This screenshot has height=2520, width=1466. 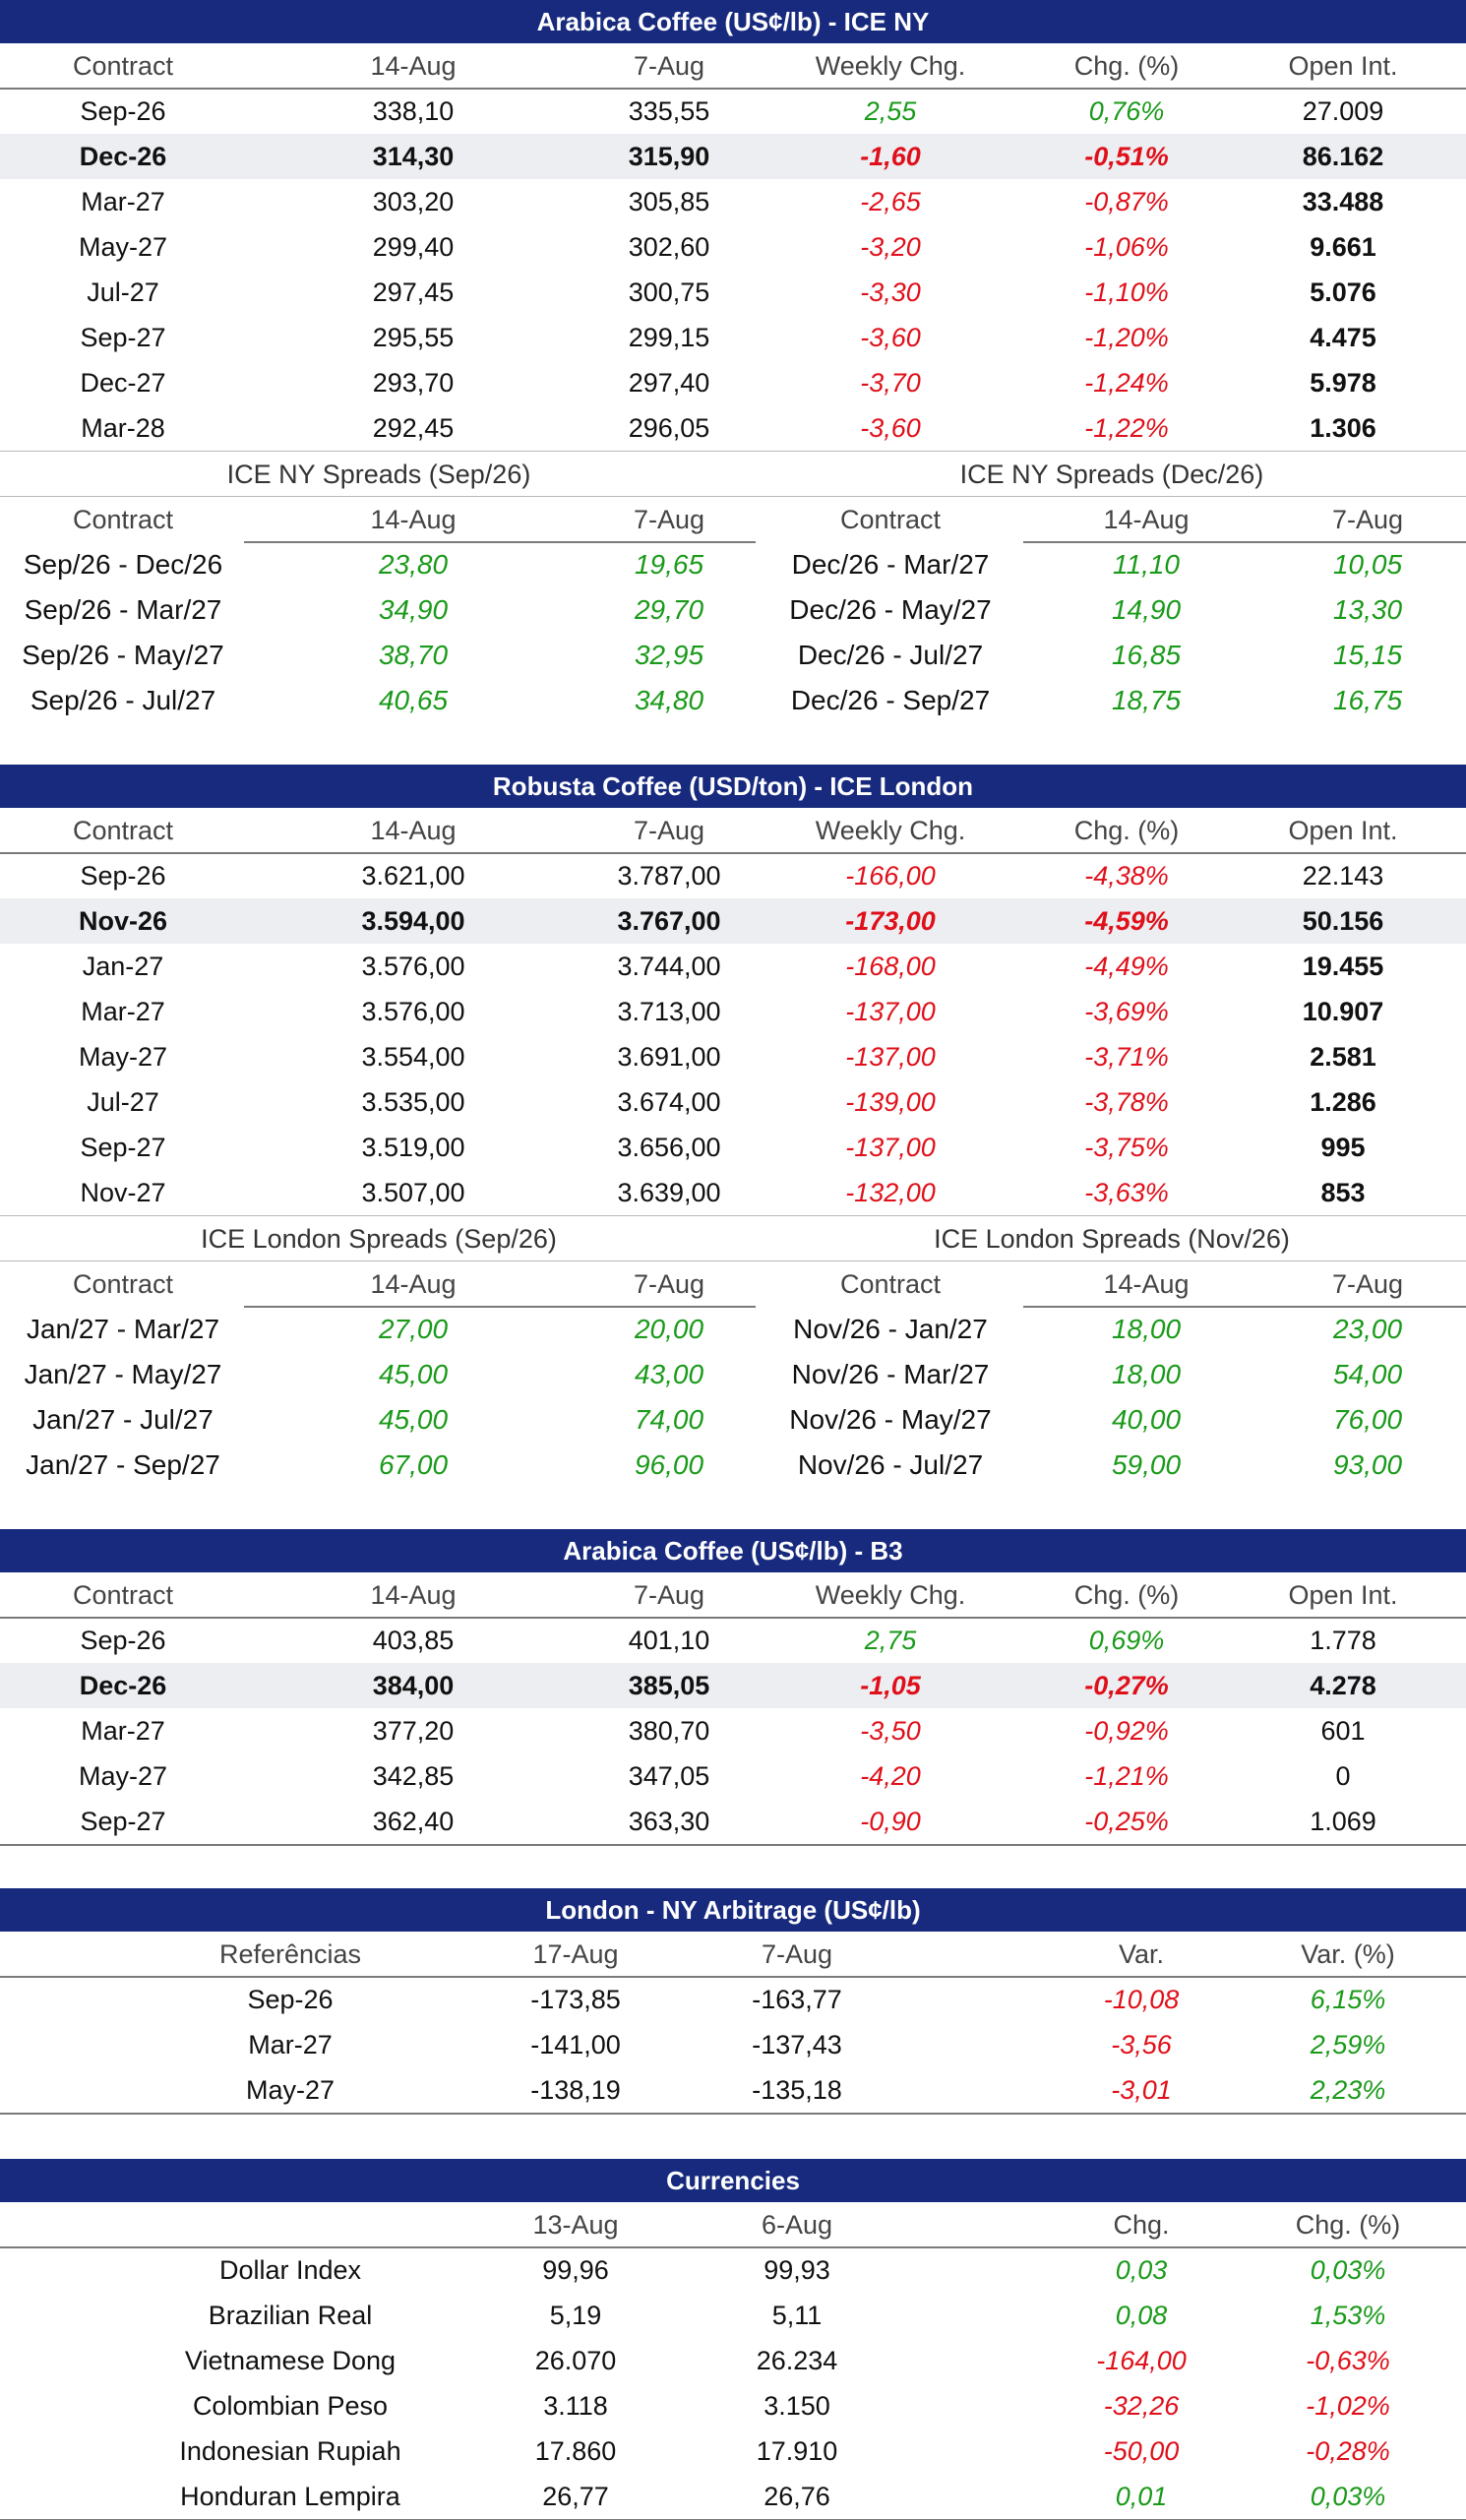 I want to click on change-cell: -4,20, so click(x=890, y=1776).